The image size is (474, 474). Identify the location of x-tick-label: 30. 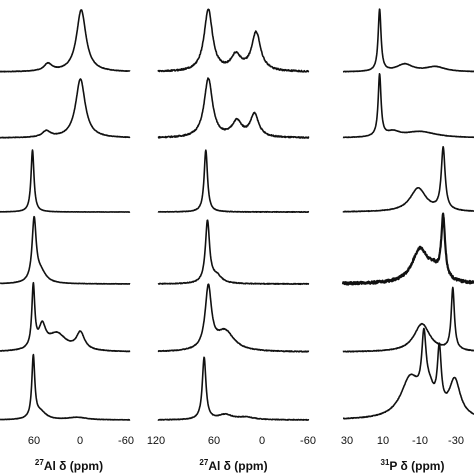
(347, 441).